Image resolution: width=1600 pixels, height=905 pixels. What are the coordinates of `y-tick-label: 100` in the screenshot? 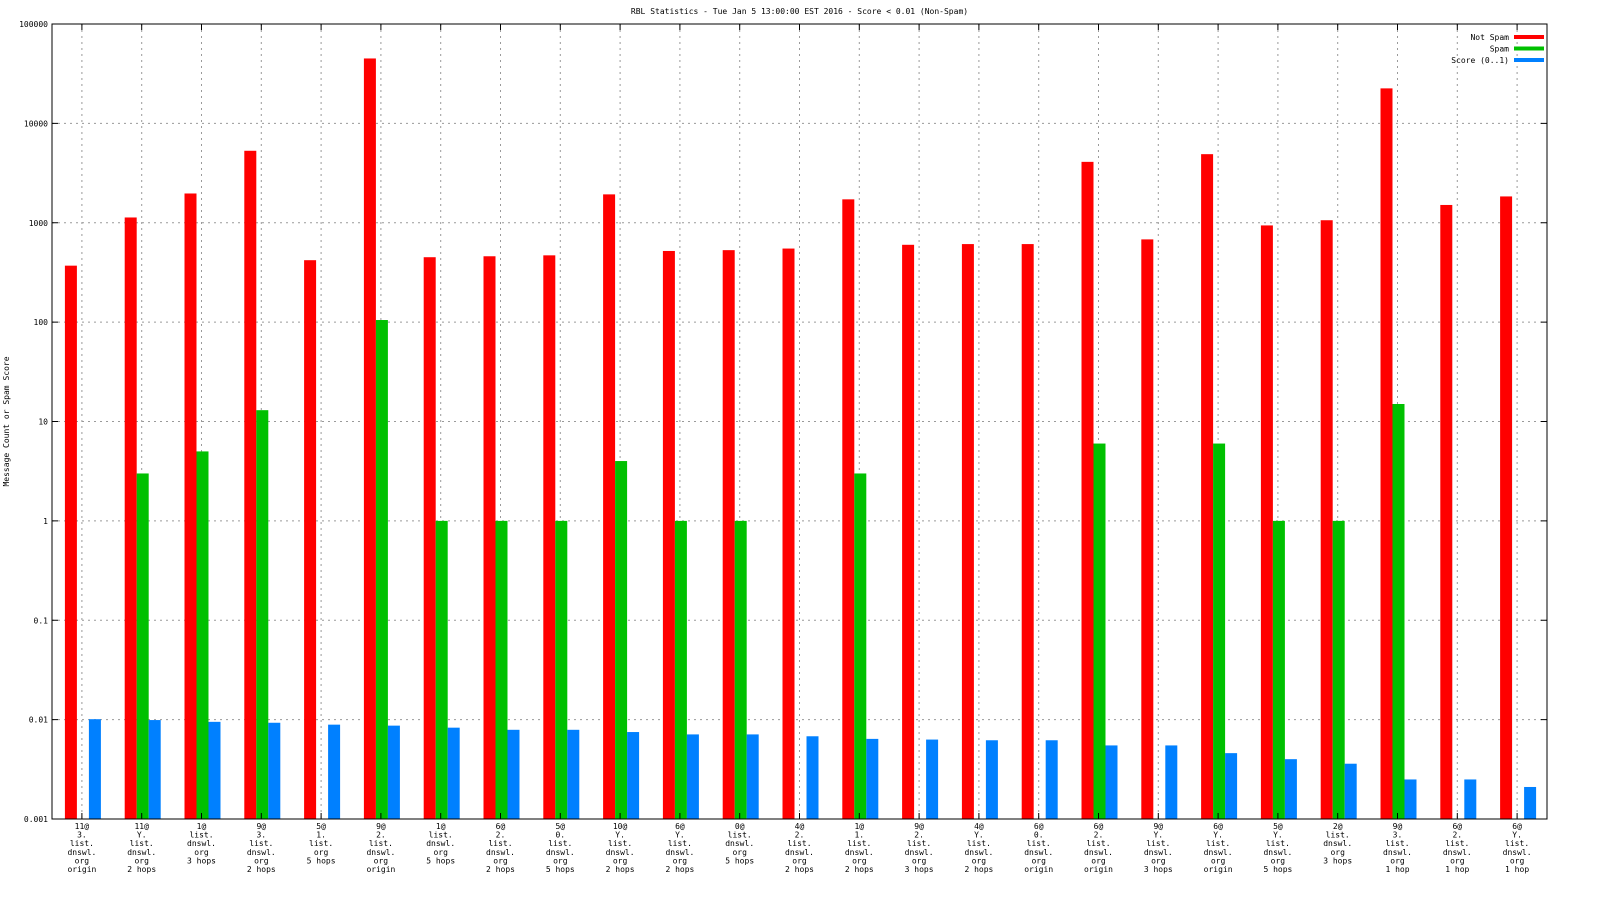 It's located at (41, 322).